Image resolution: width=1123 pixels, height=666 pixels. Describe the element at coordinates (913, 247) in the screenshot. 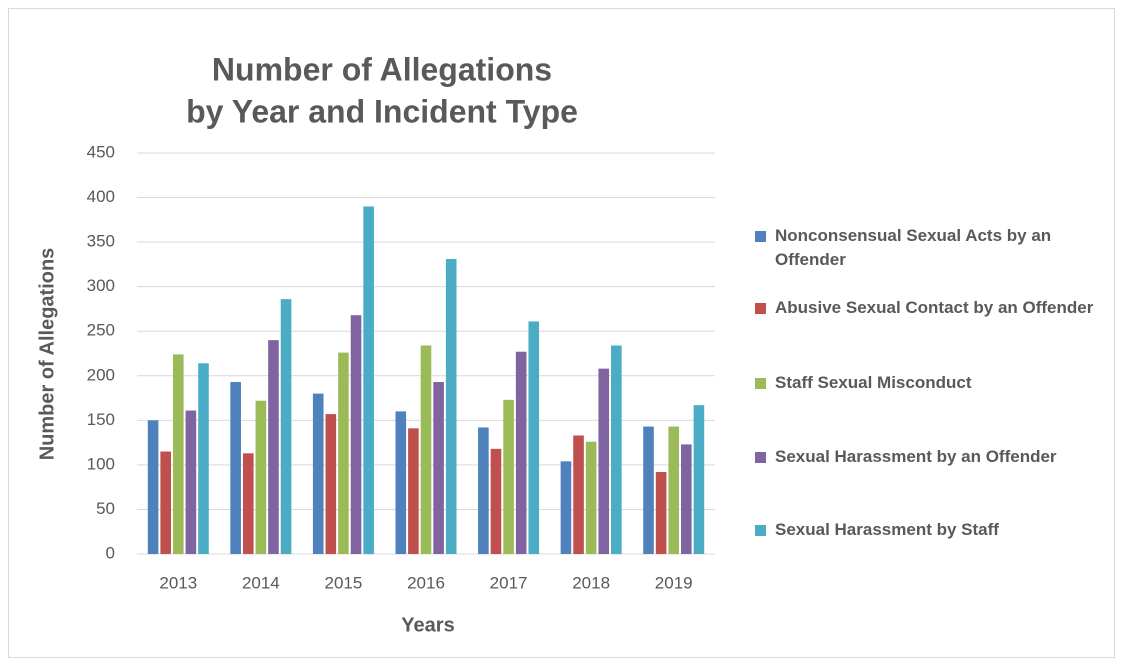

I see `legend-label: Nonconsensual Sexual Acts by an Offender` at that location.